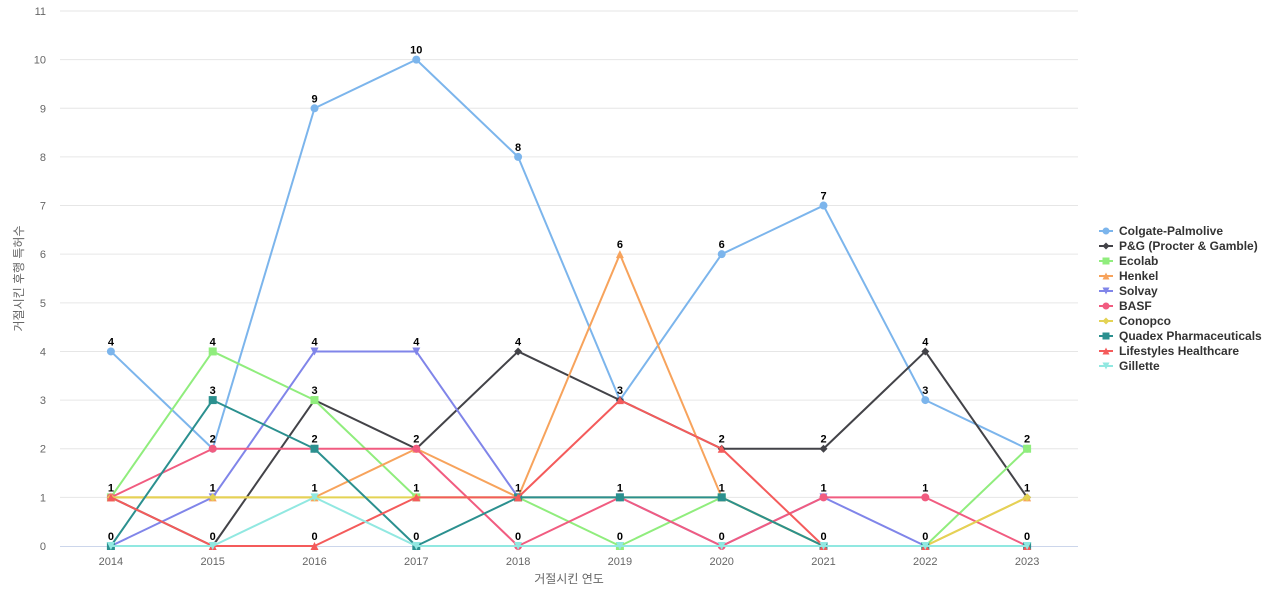 This screenshot has height=600, width=1280. I want to click on y-tick-label: 5, so click(43, 304).